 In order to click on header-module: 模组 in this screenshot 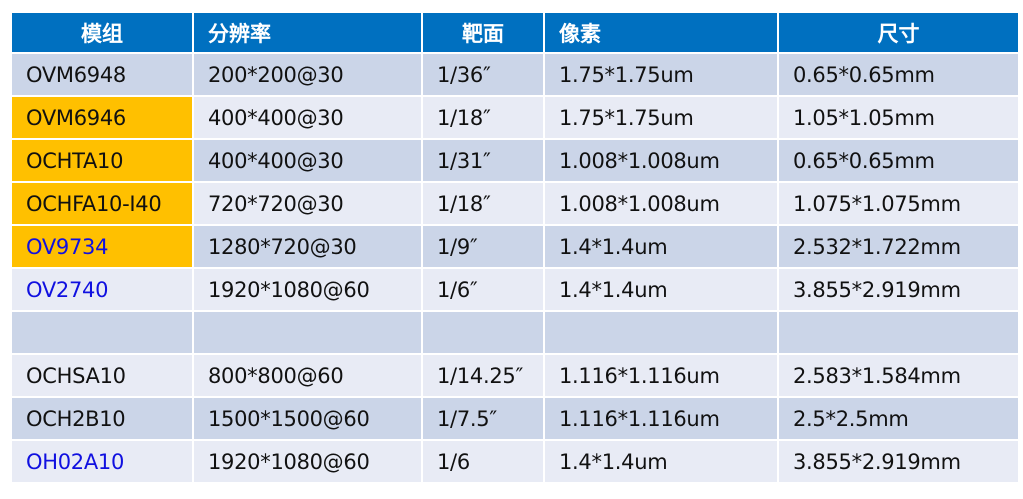, I will do `click(102, 32)`.